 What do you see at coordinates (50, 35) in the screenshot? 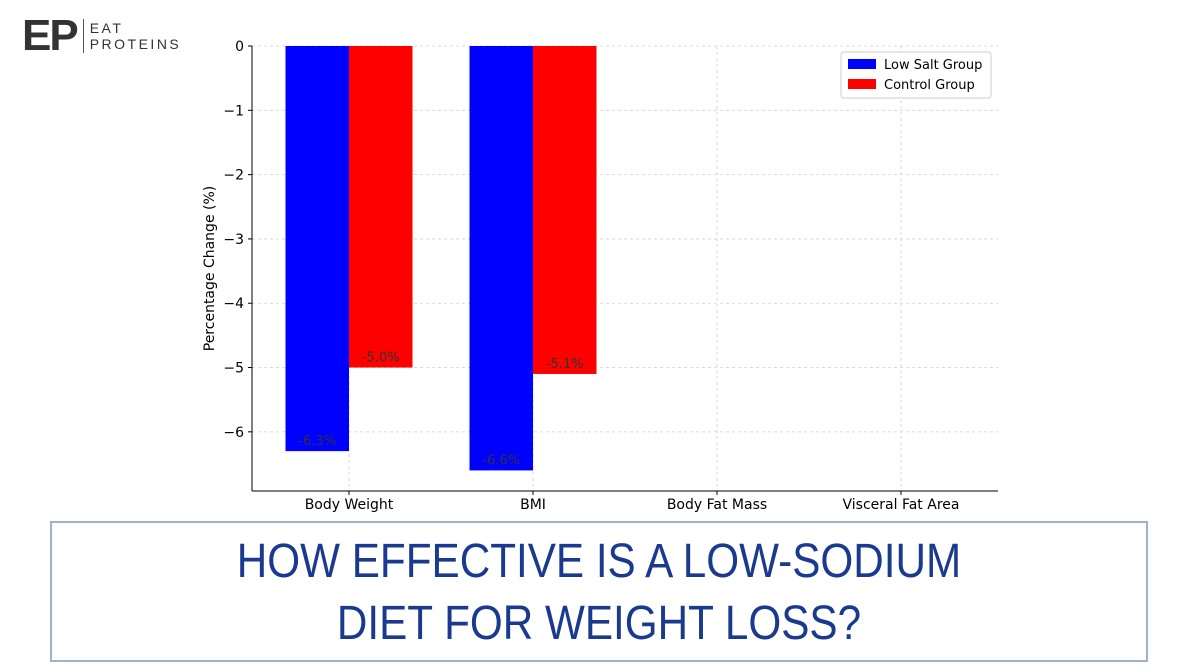
I see `logo-mark: EP` at bounding box center [50, 35].